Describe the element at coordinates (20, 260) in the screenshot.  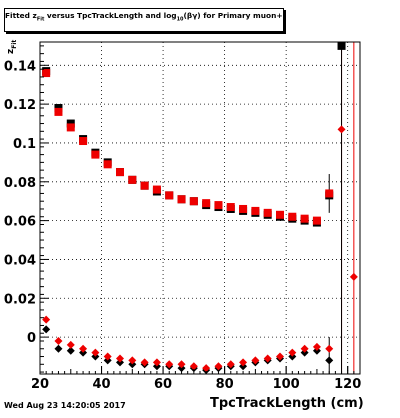
I see `y-tick-label: 0.04` at that location.